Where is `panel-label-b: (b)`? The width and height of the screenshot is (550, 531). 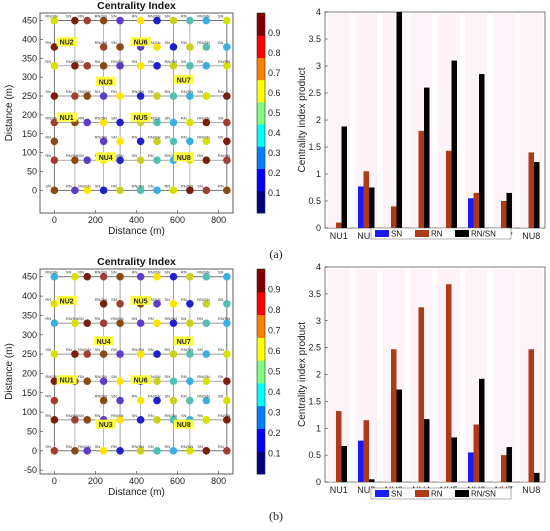 panel-label-b: (b) is located at coordinates (276, 516).